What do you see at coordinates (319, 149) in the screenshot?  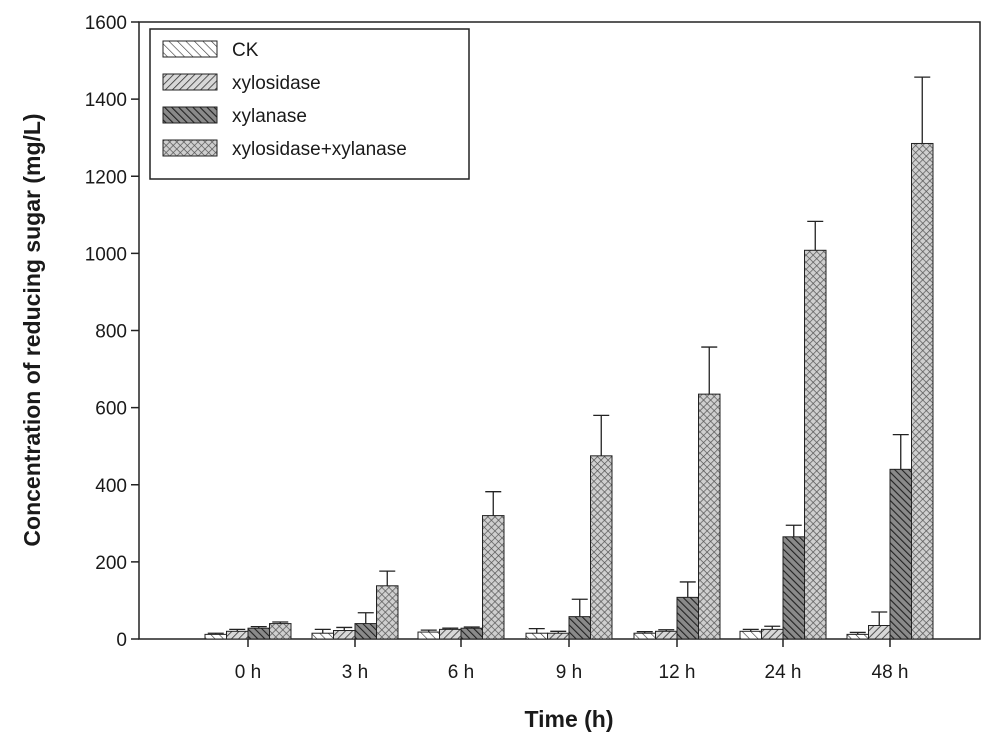 I see `legend-label: xylosidase+xylanase` at bounding box center [319, 149].